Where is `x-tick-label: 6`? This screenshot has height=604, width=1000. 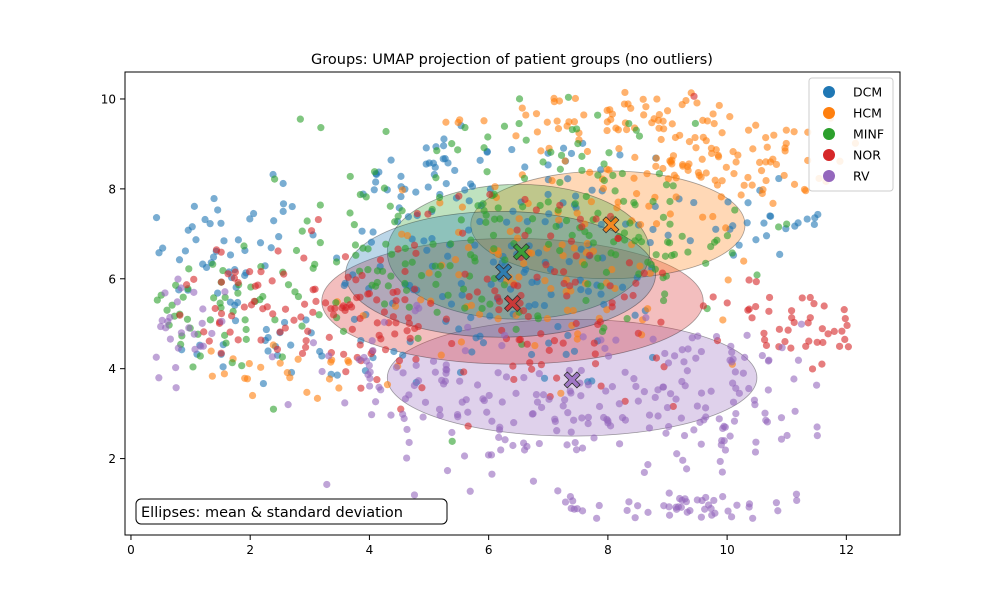 x-tick-label: 6 is located at coordinates (489, 550).